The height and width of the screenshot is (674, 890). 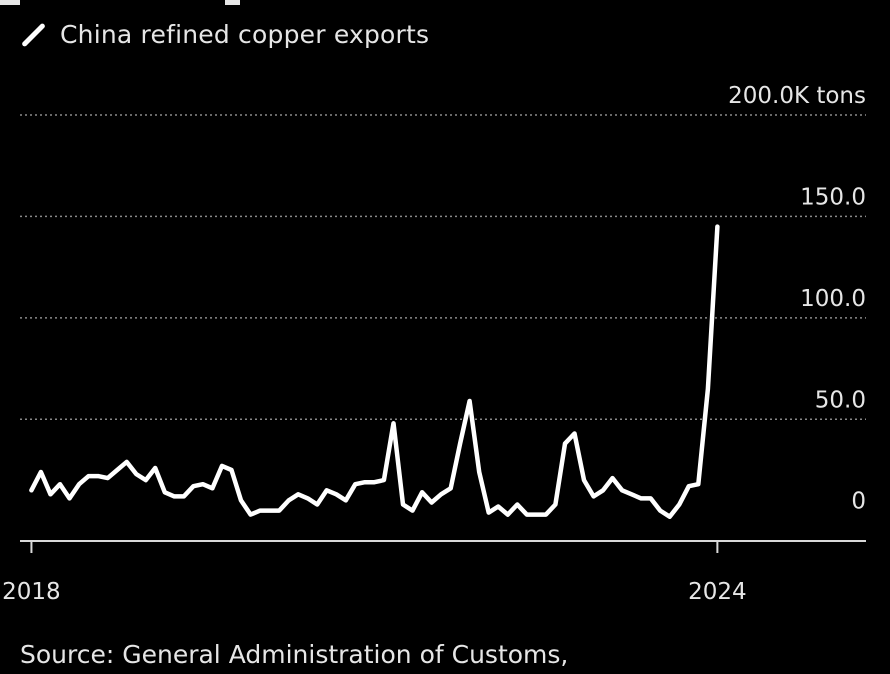 What do you see at coordinates (717, 592) in the screenshot?
I see `x-tick-label: 2024` at bounding box center [717, 592].